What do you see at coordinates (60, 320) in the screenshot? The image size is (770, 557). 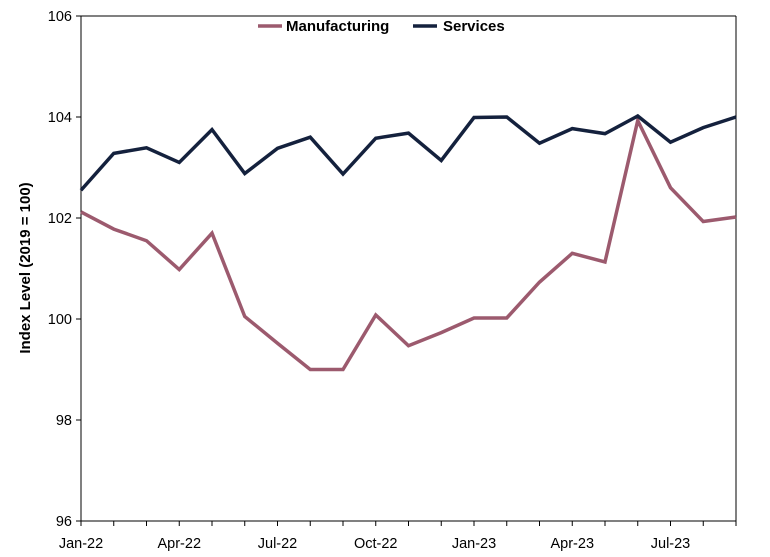 I see `y-tick-label: 100` at bounding box center [60, 320].